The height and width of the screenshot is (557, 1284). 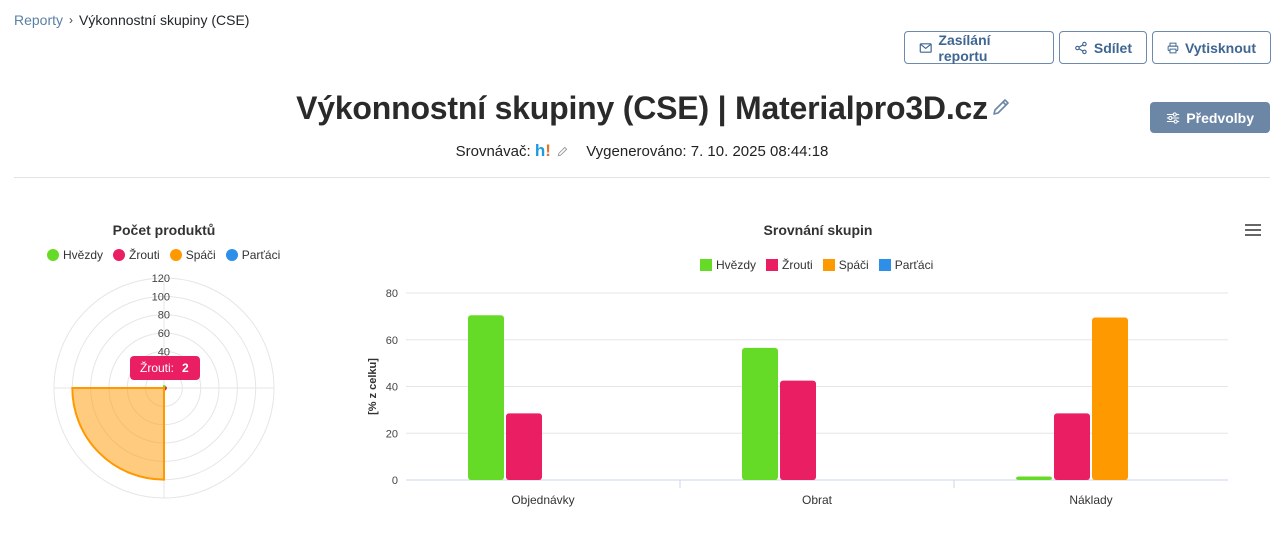 I want to click on chevron-right-icon: ›, so click(x=71, y=20).